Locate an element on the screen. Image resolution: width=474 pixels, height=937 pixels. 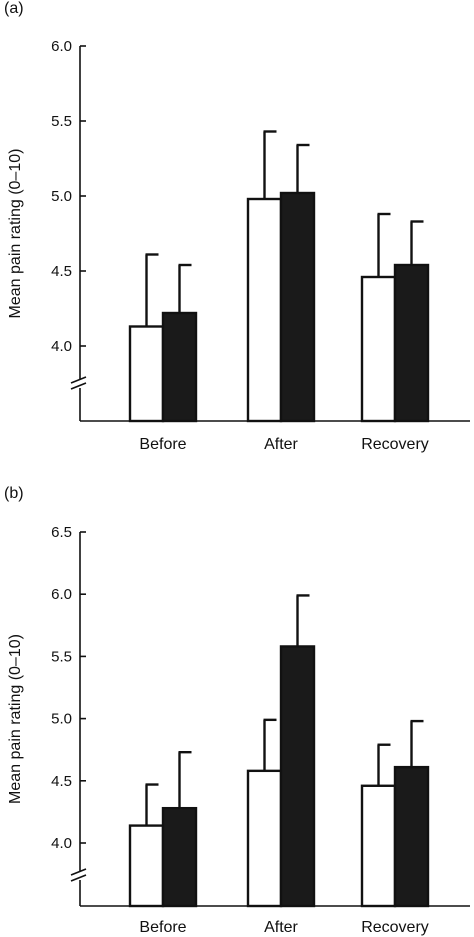
y-tick-label: 6.5 is located at coordinates (61, 532).